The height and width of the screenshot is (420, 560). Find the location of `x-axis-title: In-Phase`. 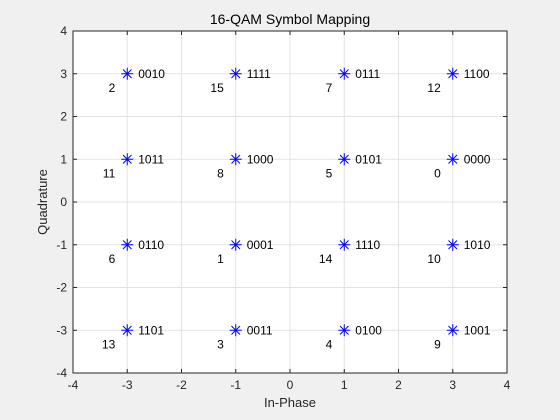

x-axis-title: In-Phase is located at coordinates (290, 402).